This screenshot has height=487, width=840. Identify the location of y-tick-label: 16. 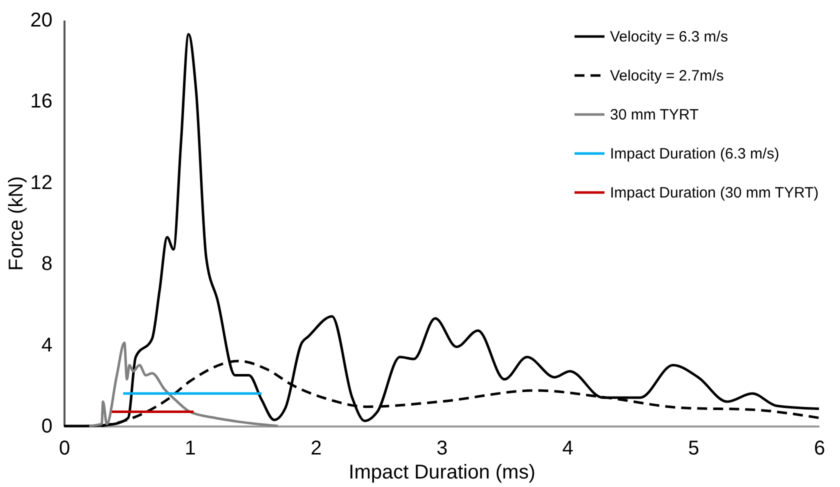
(41, 101).